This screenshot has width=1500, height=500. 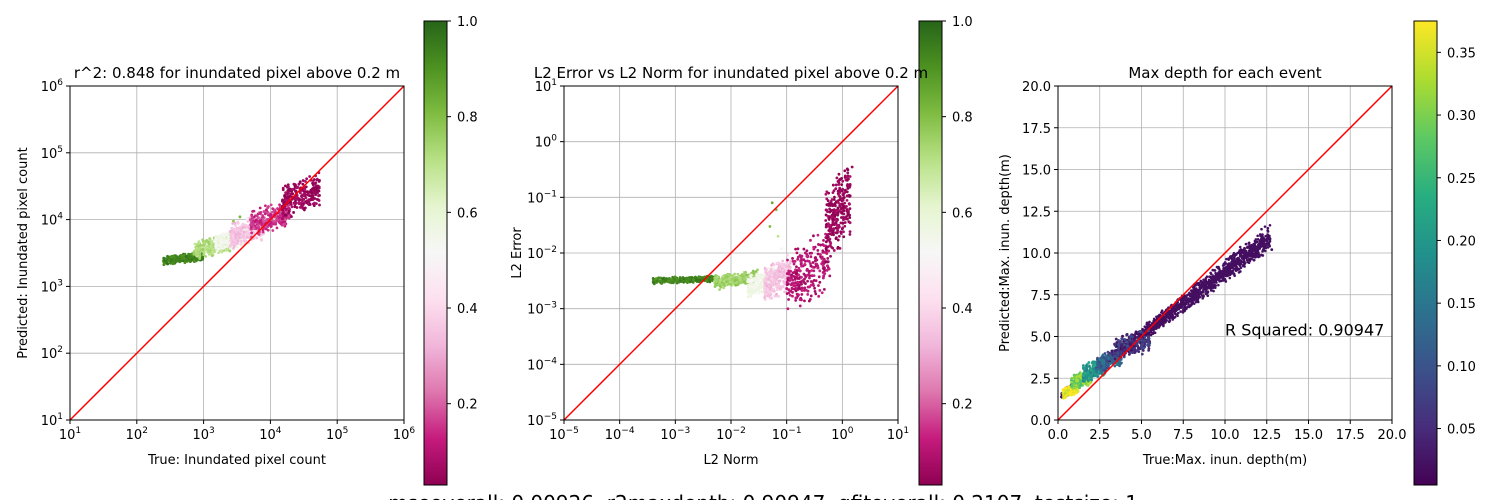 What do you see at coordinates (23, 252) in the screenshot?
I see `y-axis-label: Predicted: Inundated pixel count` at bounding box center [23, 252].